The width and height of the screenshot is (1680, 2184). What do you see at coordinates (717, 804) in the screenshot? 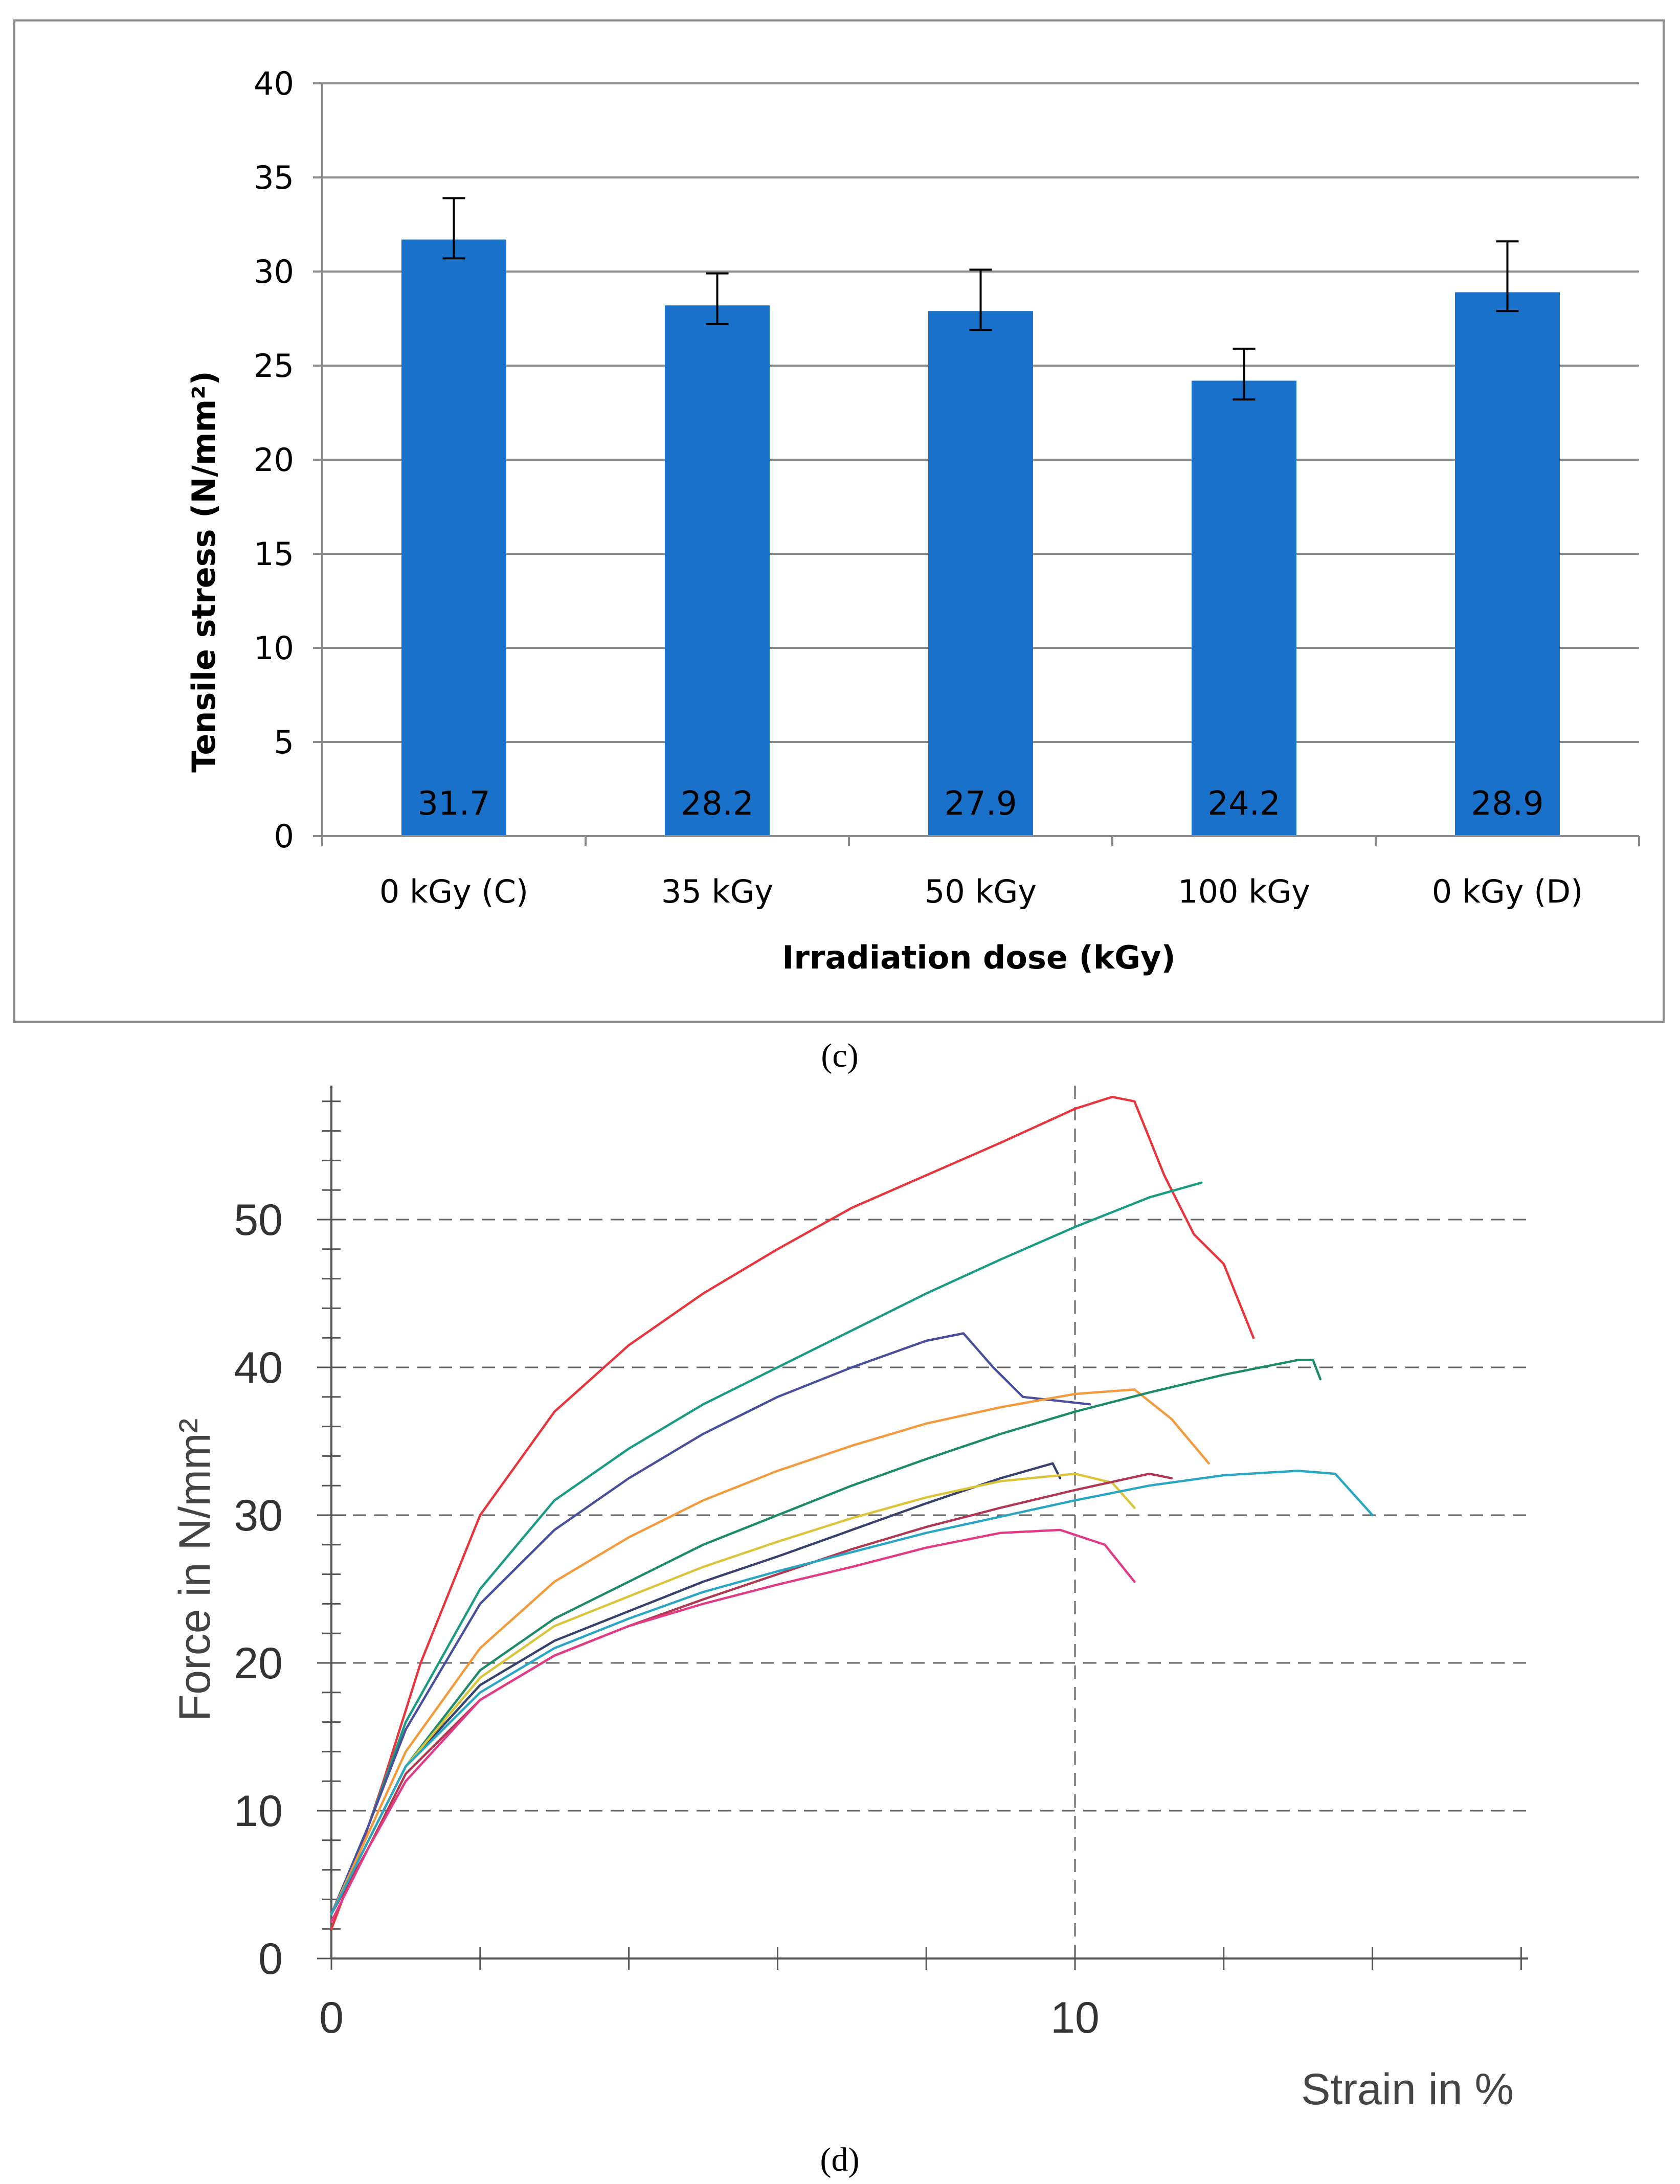
I see `bar-value-label: 28.2` at bounding box center [717, 804].